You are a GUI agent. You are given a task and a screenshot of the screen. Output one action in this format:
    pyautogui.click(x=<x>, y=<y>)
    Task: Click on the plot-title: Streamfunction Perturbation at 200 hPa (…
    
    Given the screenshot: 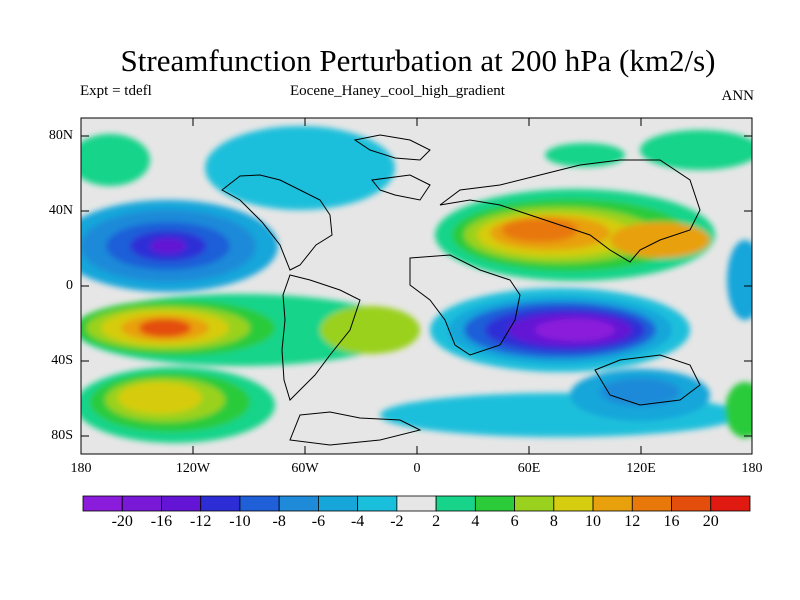 What is the action you would take?
    pyautogui.click(x=418, y=60)
    